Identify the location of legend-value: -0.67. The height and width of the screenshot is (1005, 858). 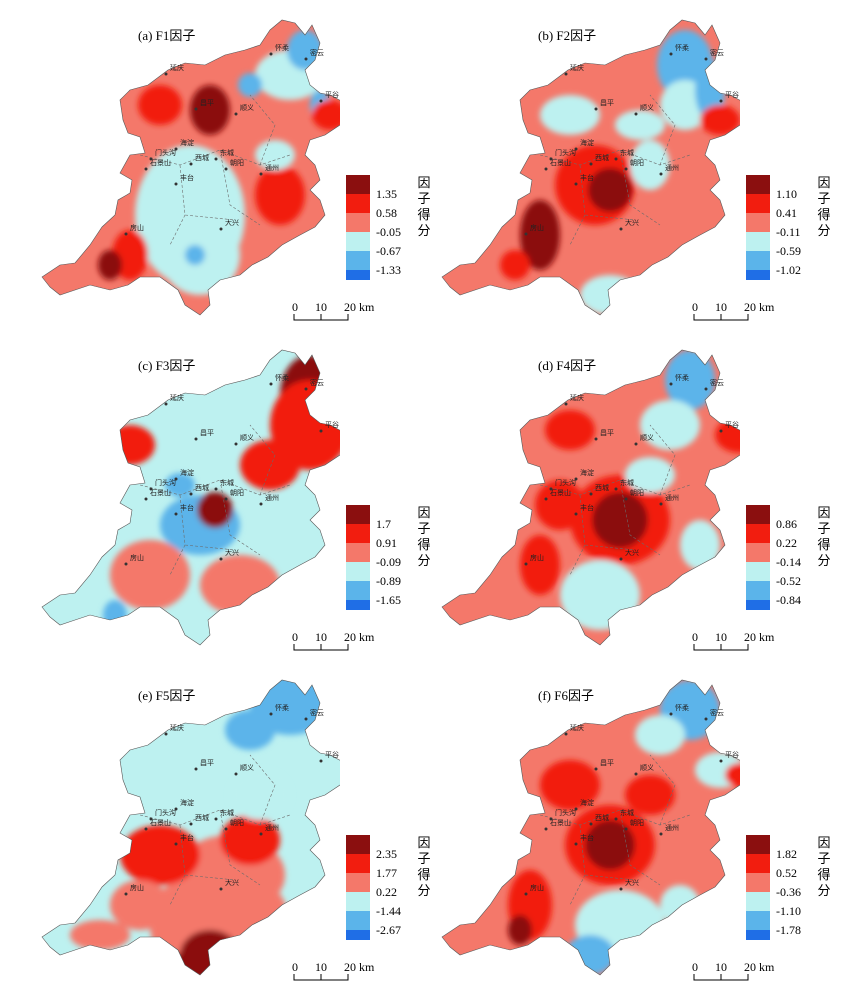
(388, 251).